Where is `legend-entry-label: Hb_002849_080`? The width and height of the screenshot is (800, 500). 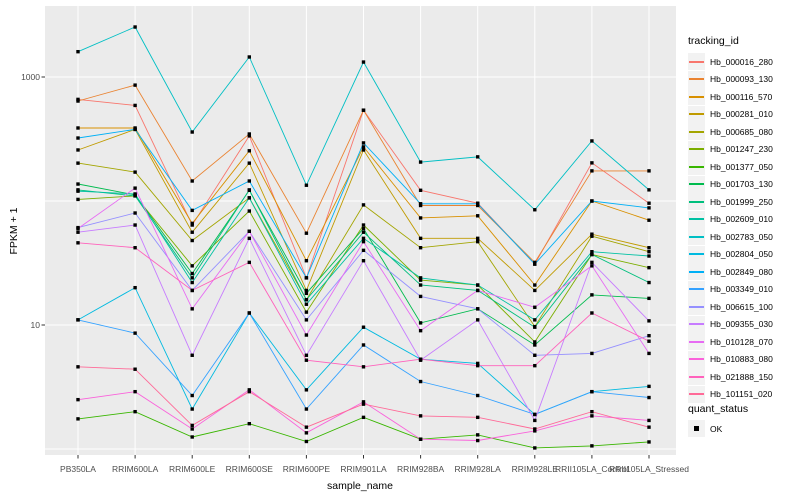
legend-entry-label: Hb_002849_080 is located at coordinates (741, 271).